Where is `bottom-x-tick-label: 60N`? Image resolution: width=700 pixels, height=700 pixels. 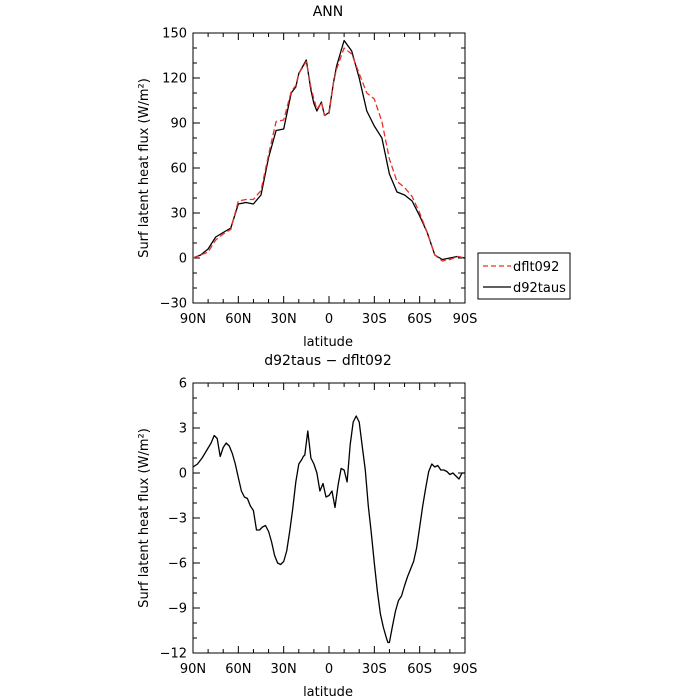 bottom-x-tick-label: 60N is located at coordinates (238, 669).